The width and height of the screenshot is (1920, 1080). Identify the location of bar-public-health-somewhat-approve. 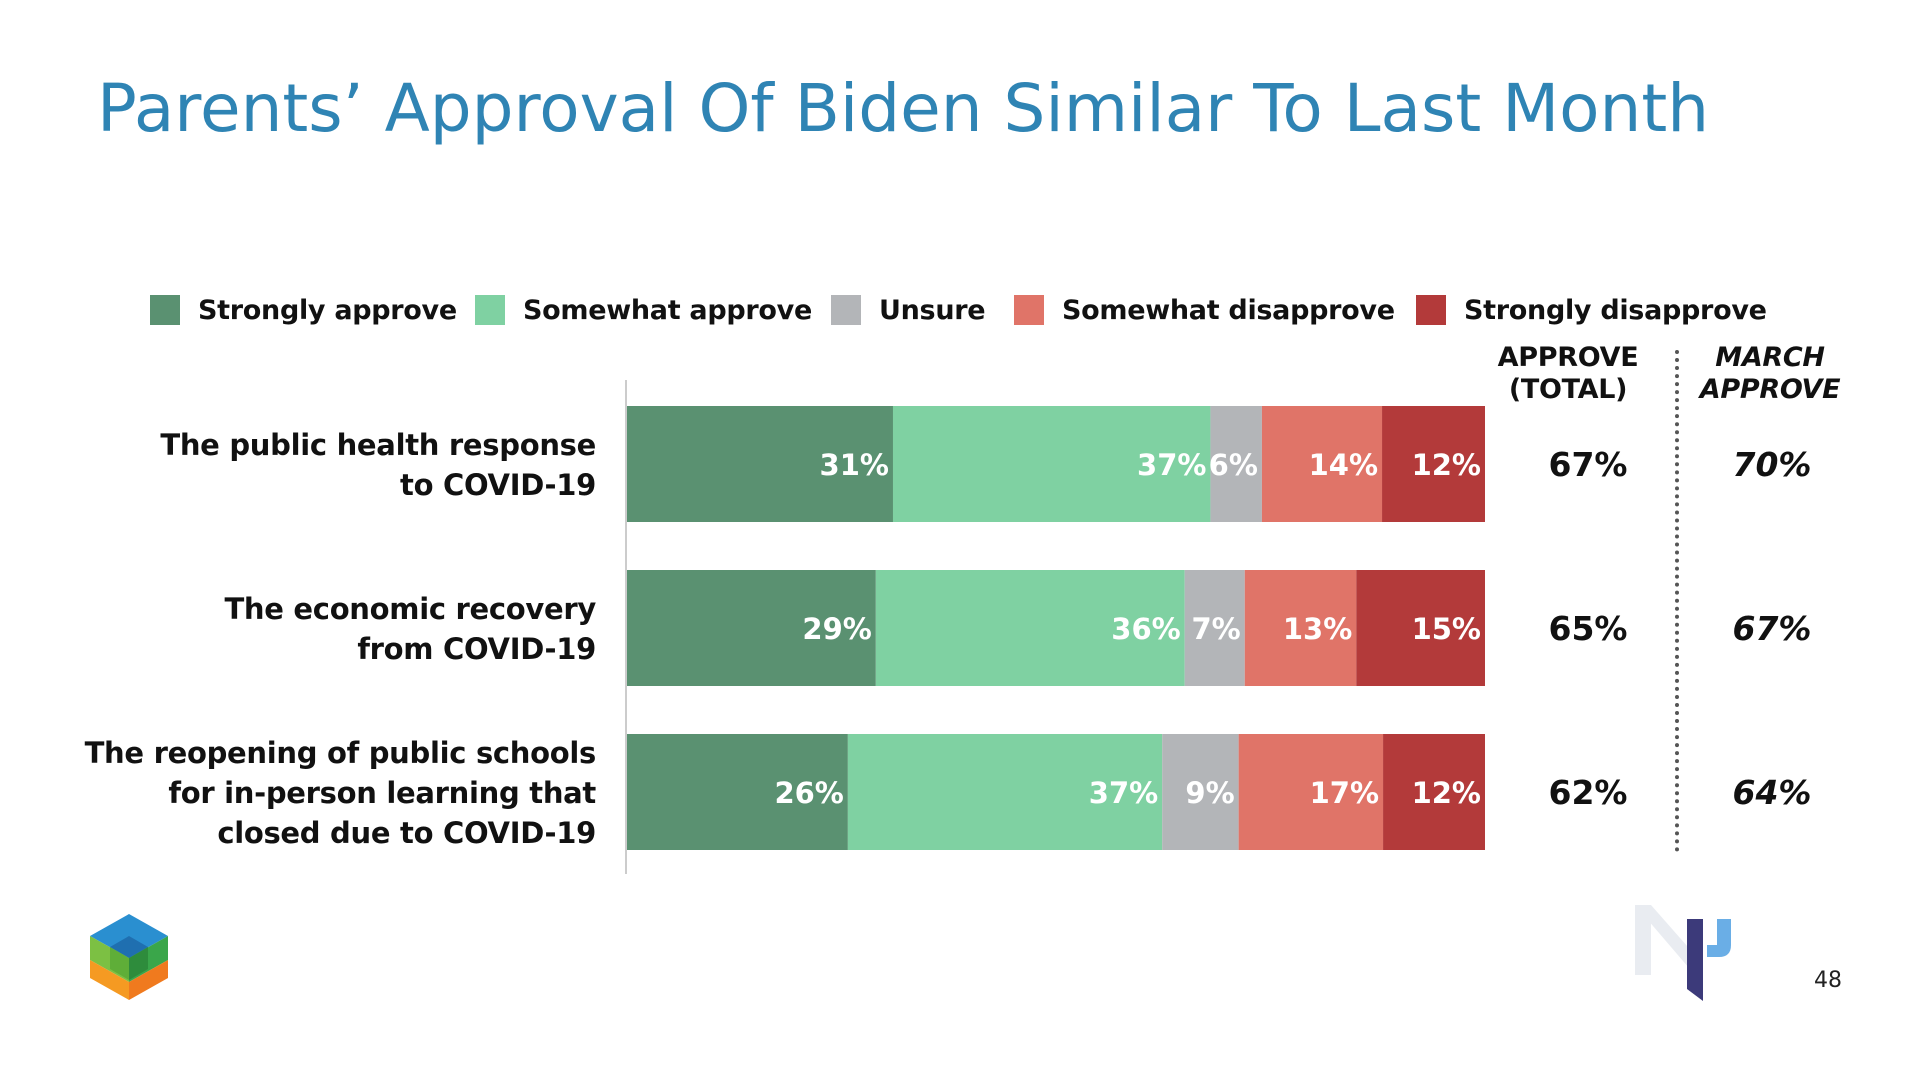
(1051, 464).